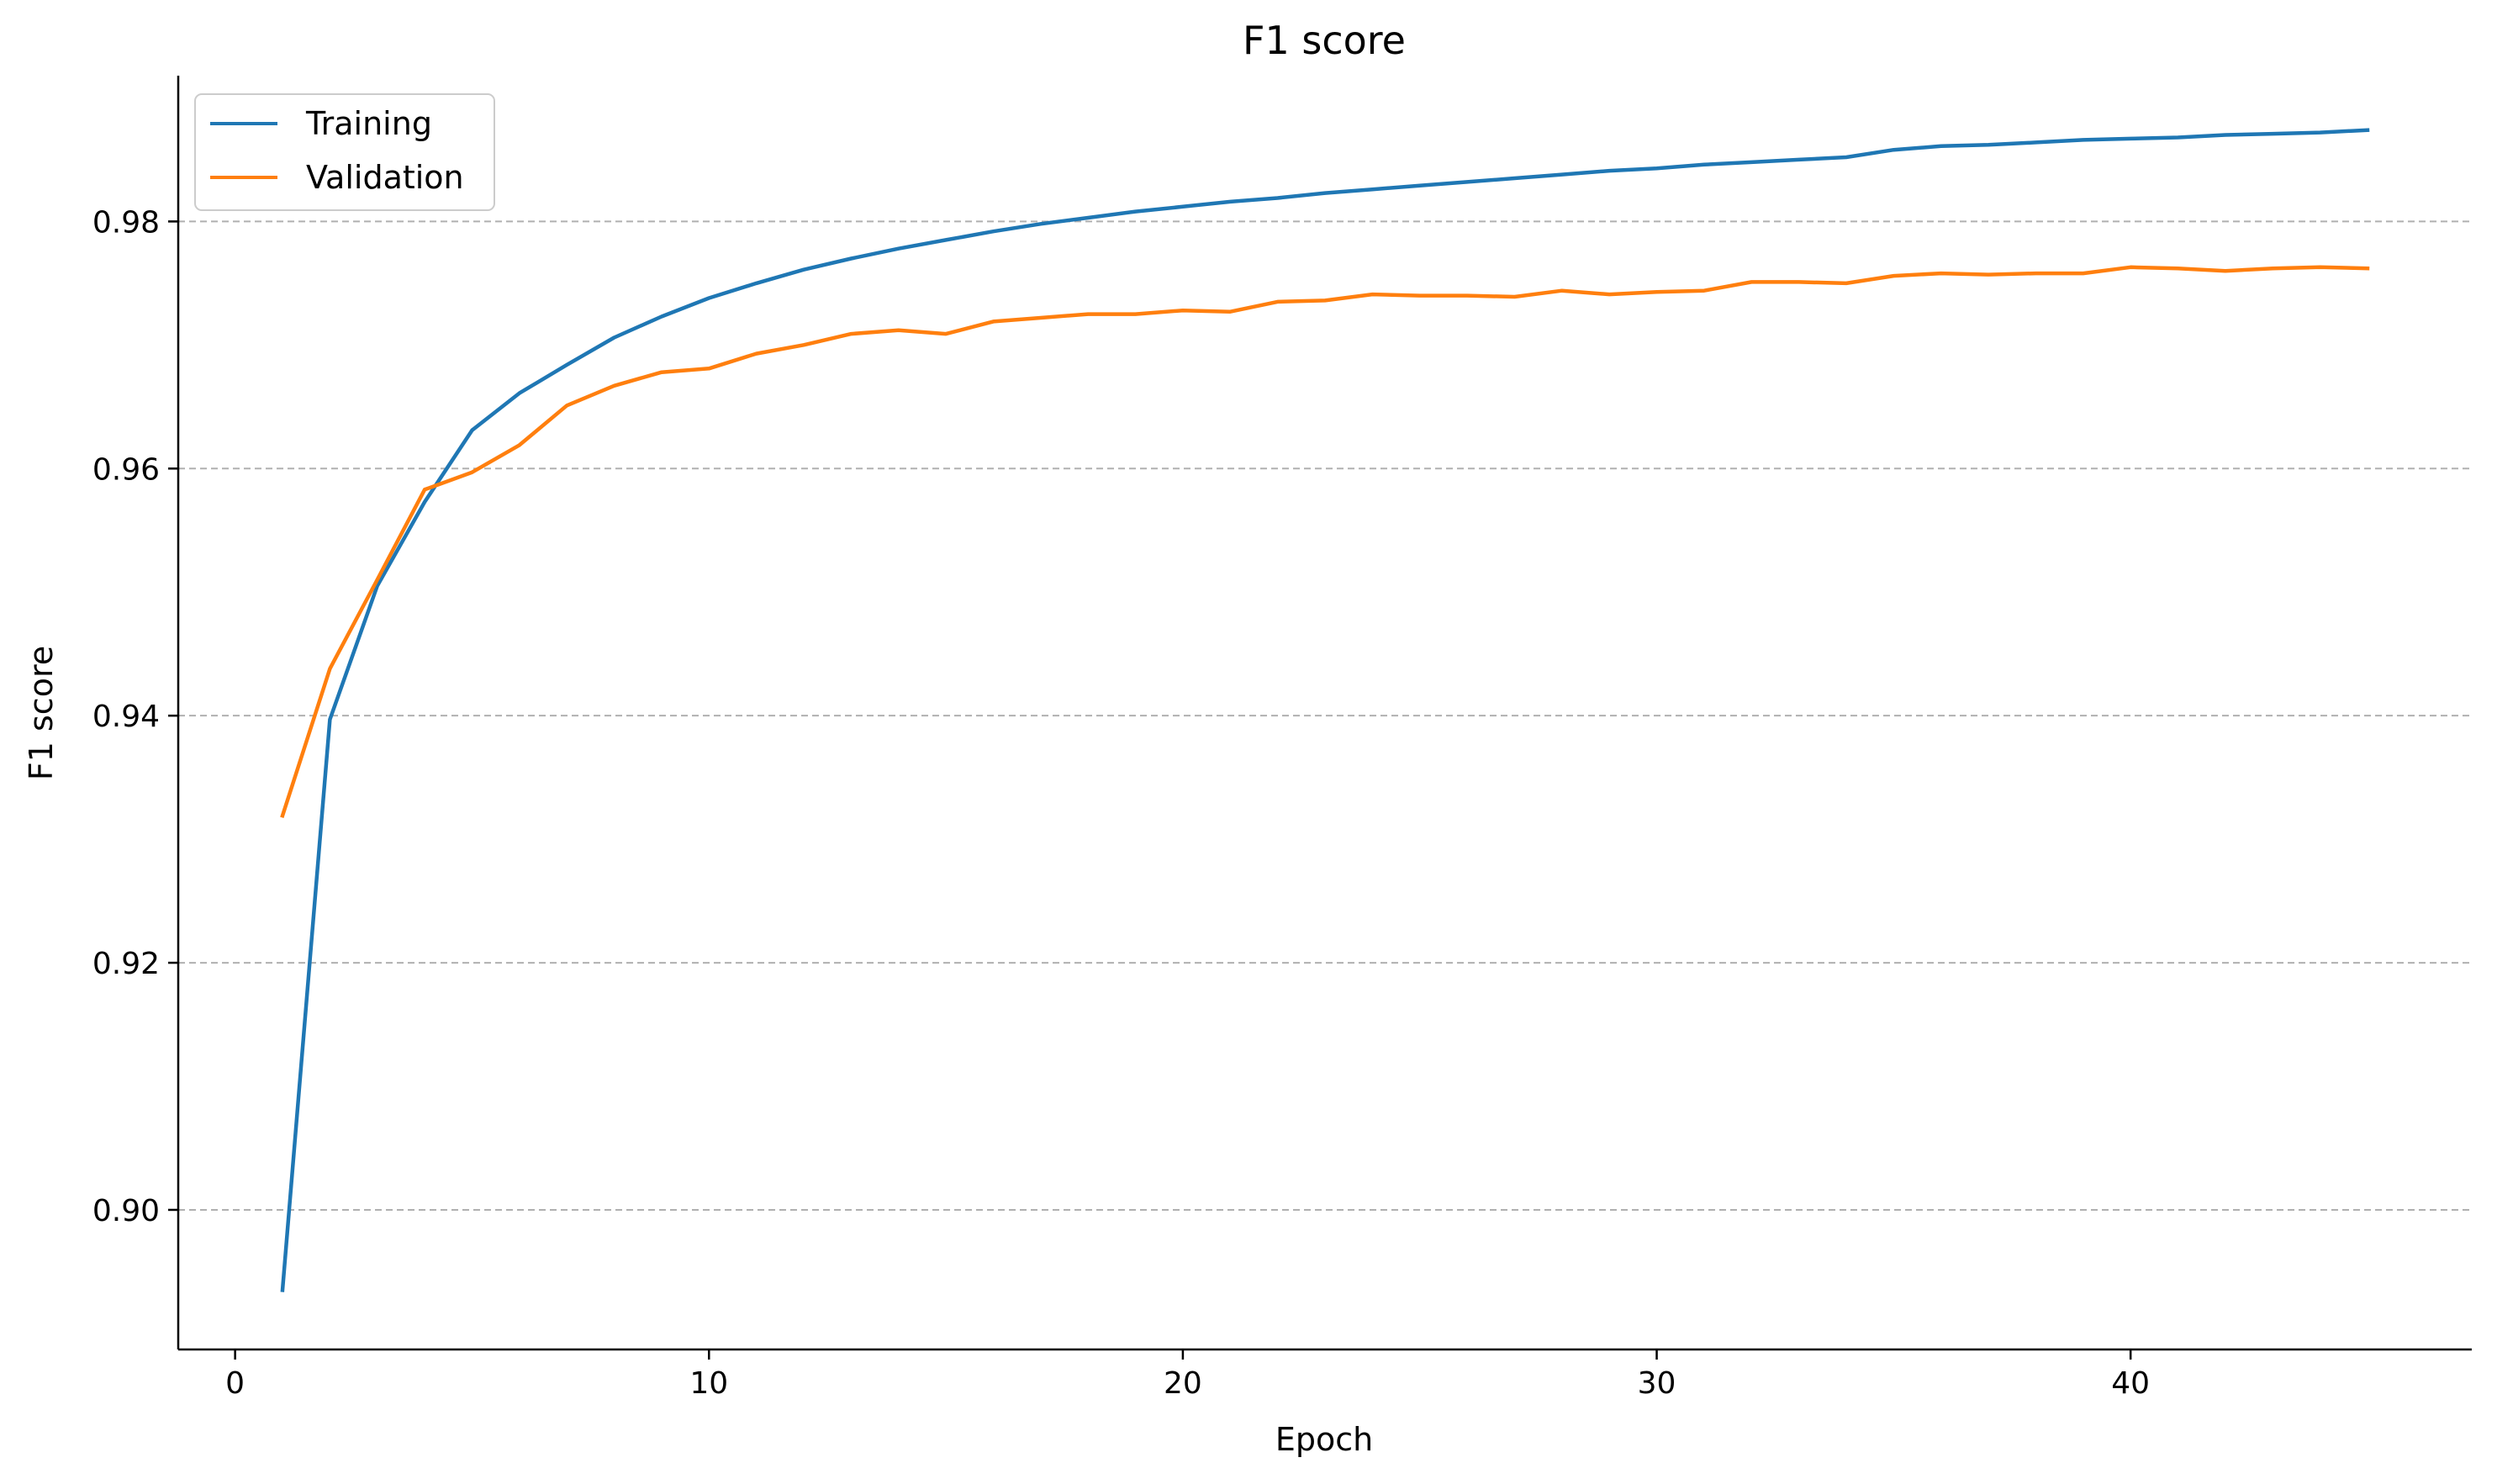 The image size is (2497, 1484). What do you see at coordinates (1657, 1383) in the screenshot?
I see `x-tick-label-3: 30` at bounding box center [1657, 1383].